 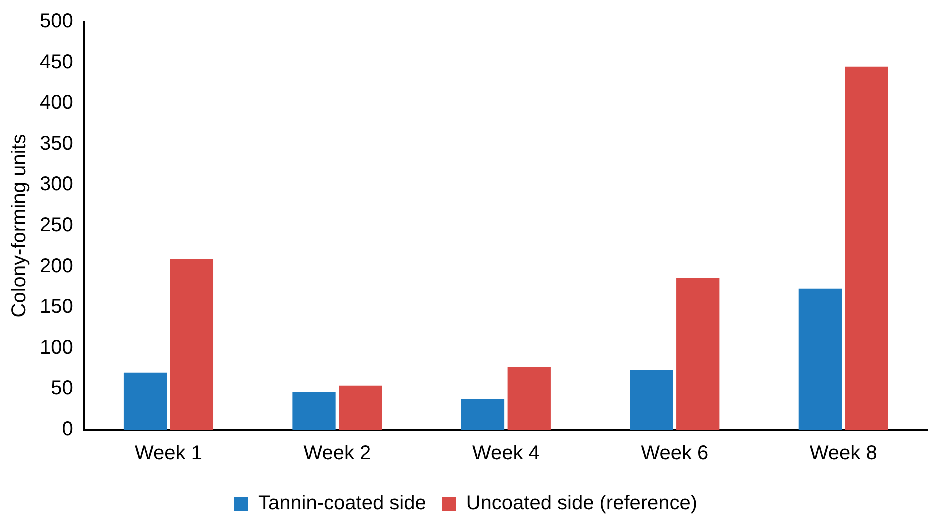 What do you see at coordinates (19, 226) in the screenshot?
I see `y-axis-title: Colony-forming units` at bounding box center [19, 226].